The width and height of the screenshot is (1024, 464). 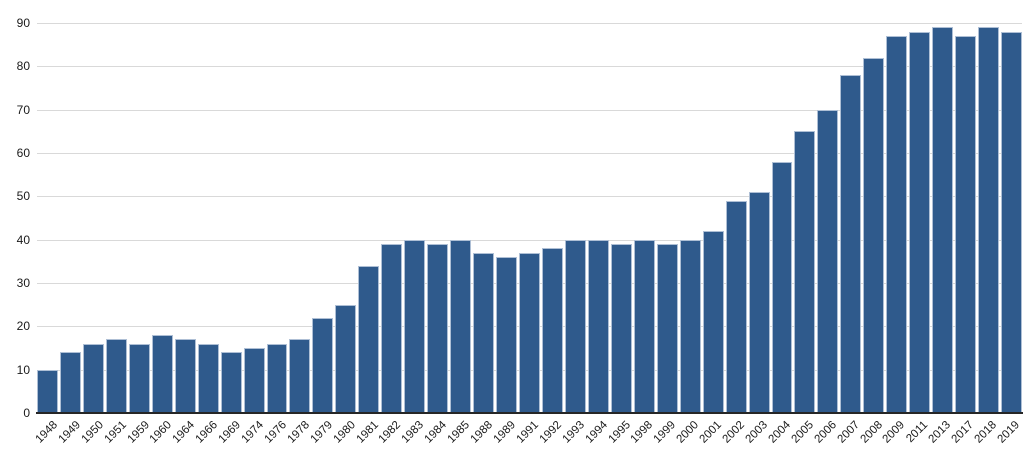 I want to click on bar-1995, so click(x=621, y=328).